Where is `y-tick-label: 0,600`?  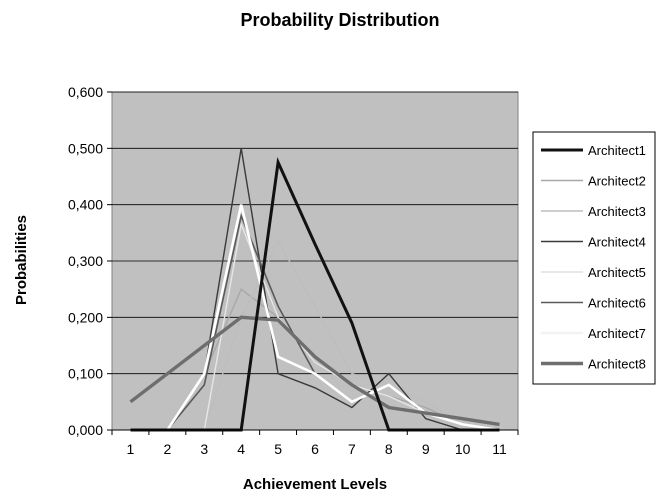 y-tick-label: 0,600 is located at coordinates (85, 92).